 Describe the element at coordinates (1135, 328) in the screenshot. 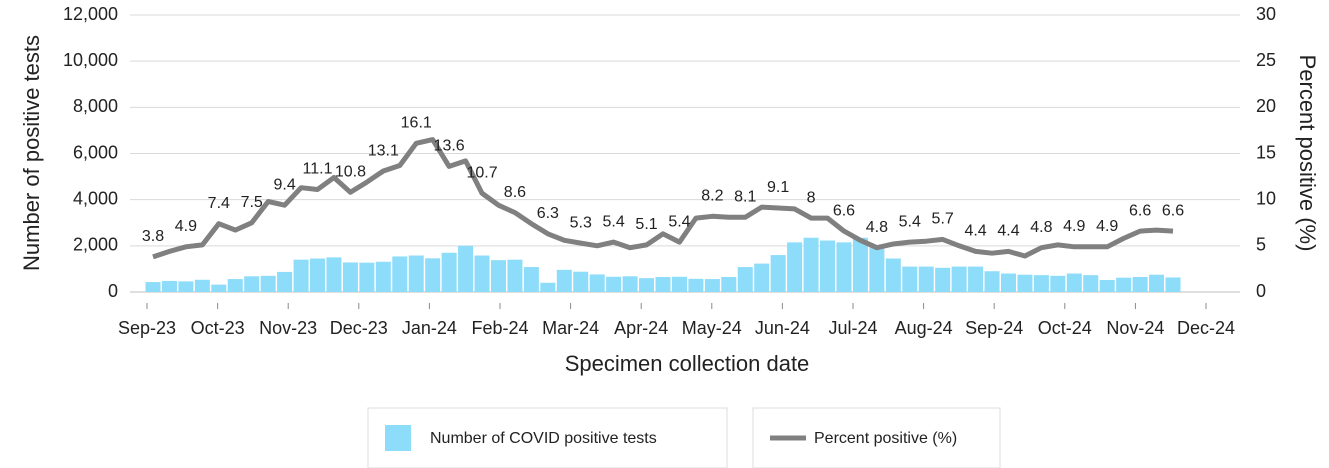

I see `x-tick-label: Nov-24` at that location.